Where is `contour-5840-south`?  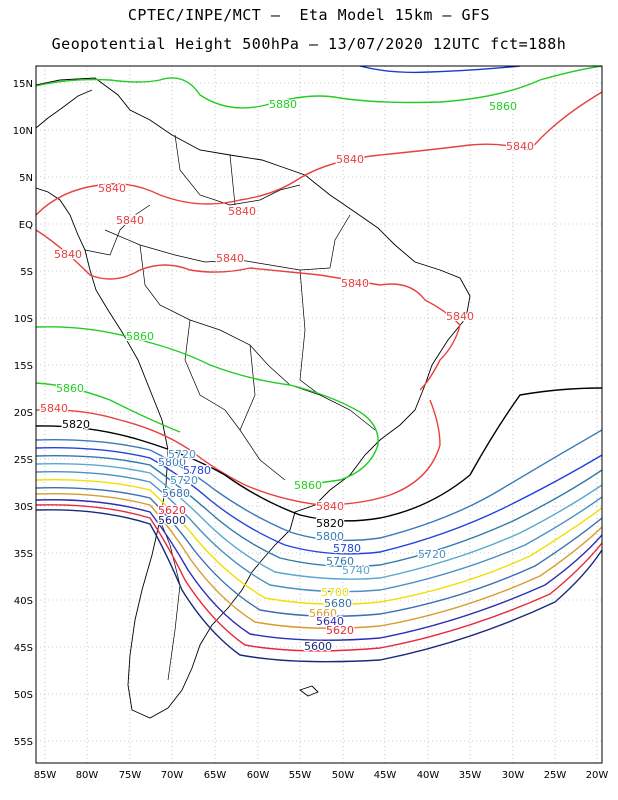 contour-5840-south is located at coordinates (238, 452).